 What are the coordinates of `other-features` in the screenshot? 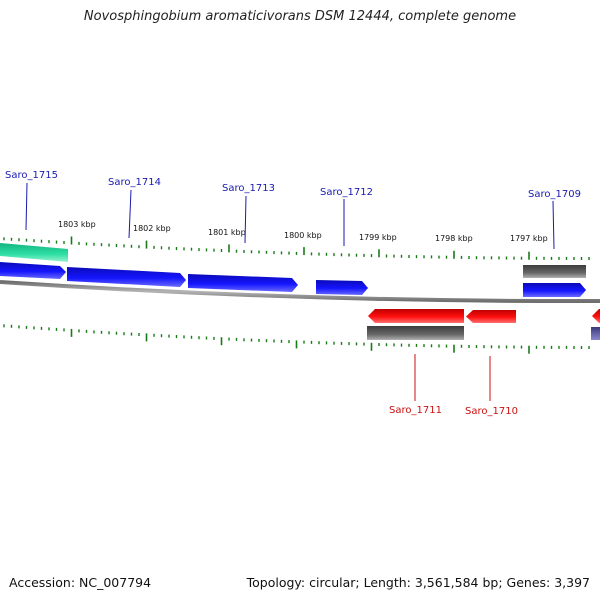 It's located at (476, 302).